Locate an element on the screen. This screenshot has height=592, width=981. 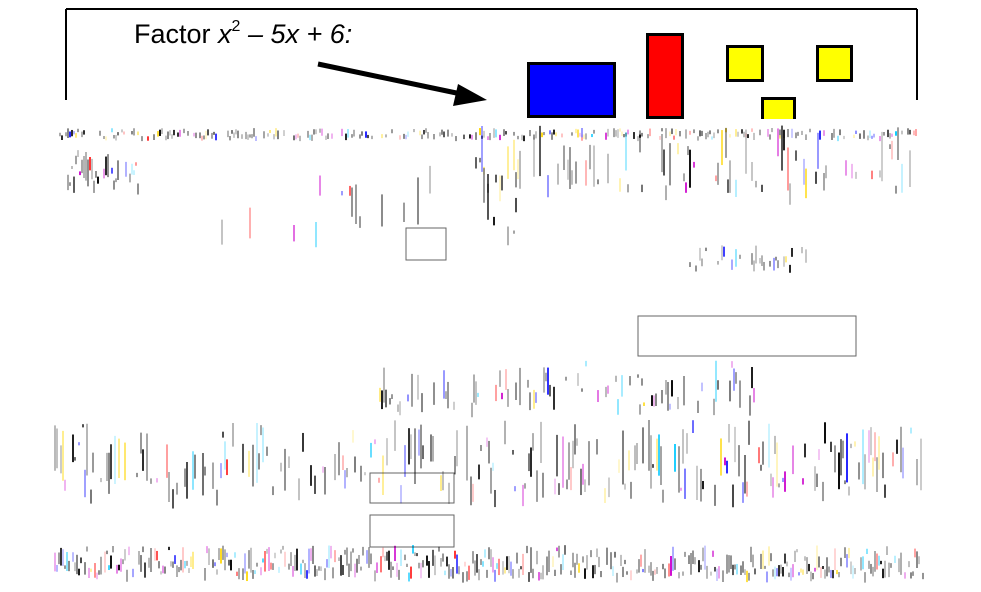
pointer-arrow-head is located at coordinates (470, 95).